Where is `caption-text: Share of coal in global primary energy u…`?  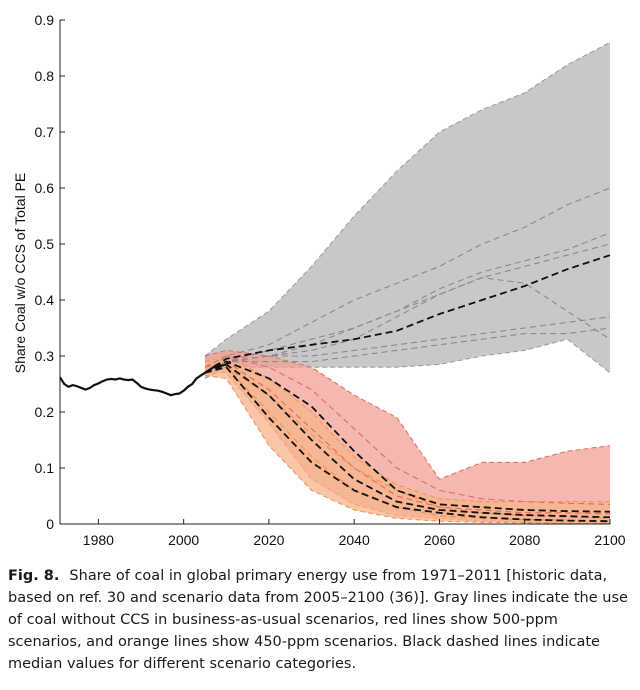
caption-text: Share of coal in global primary energy u… is located at coordinates (318, 620).